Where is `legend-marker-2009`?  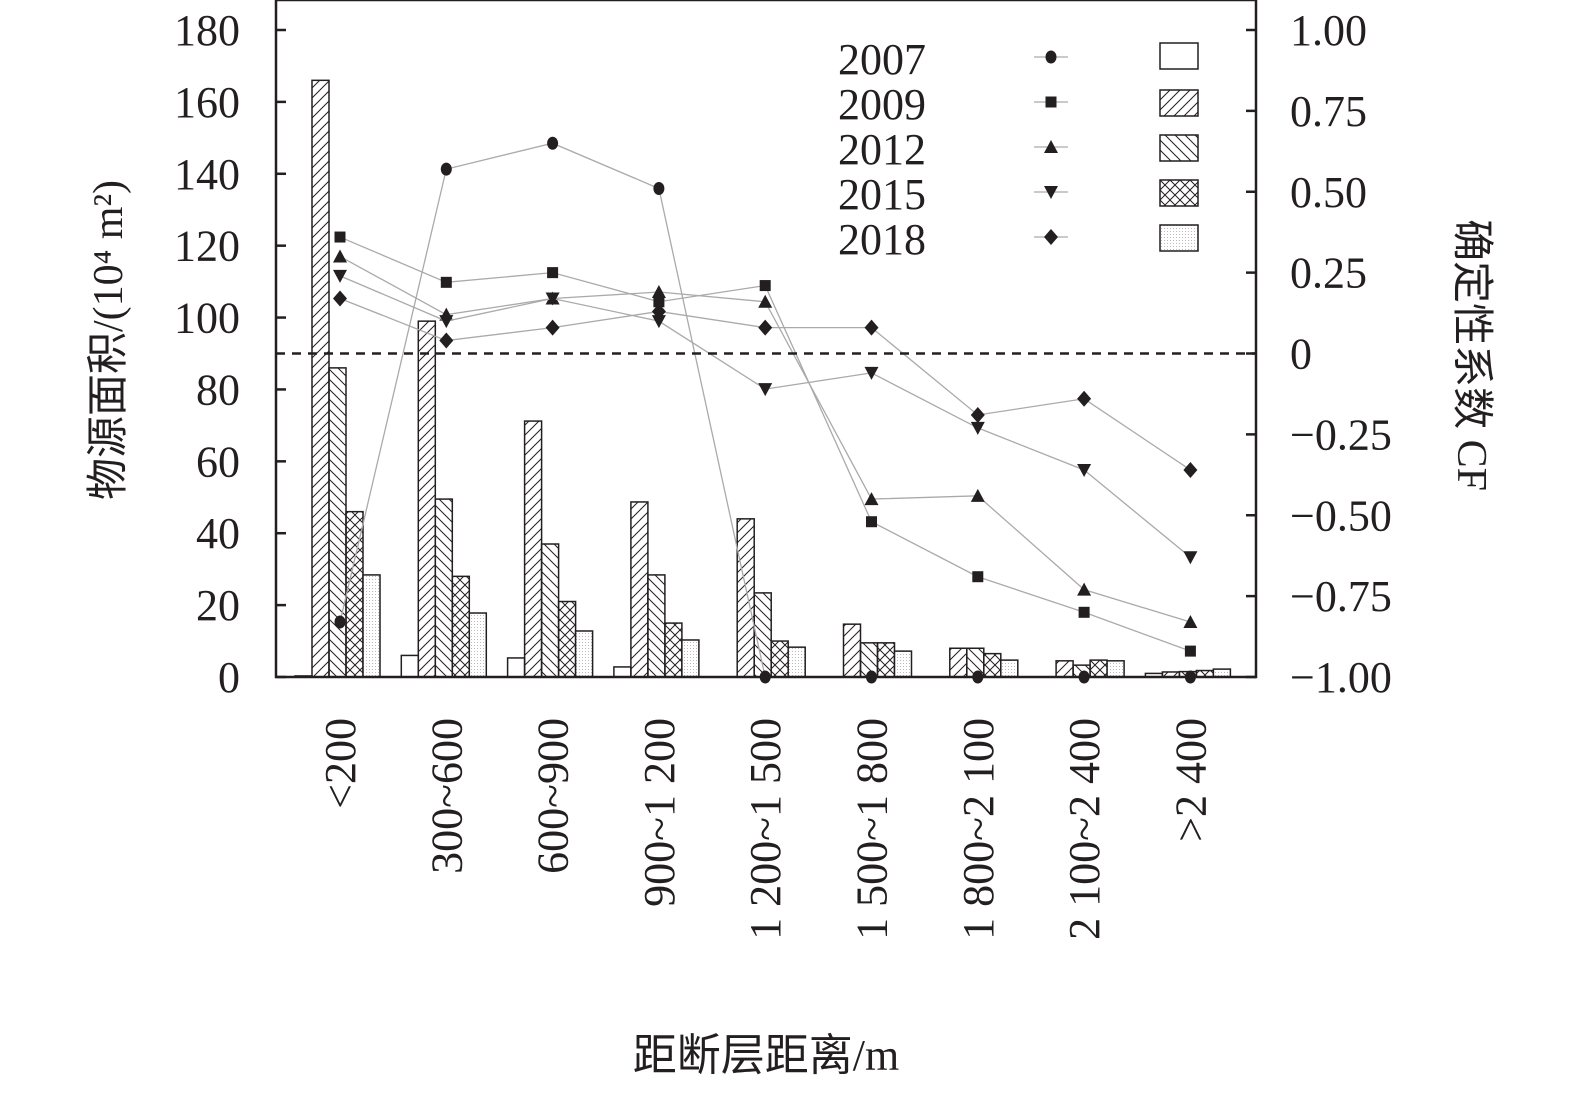 legend-marker-2009 is located at coordinates (1051, 102).